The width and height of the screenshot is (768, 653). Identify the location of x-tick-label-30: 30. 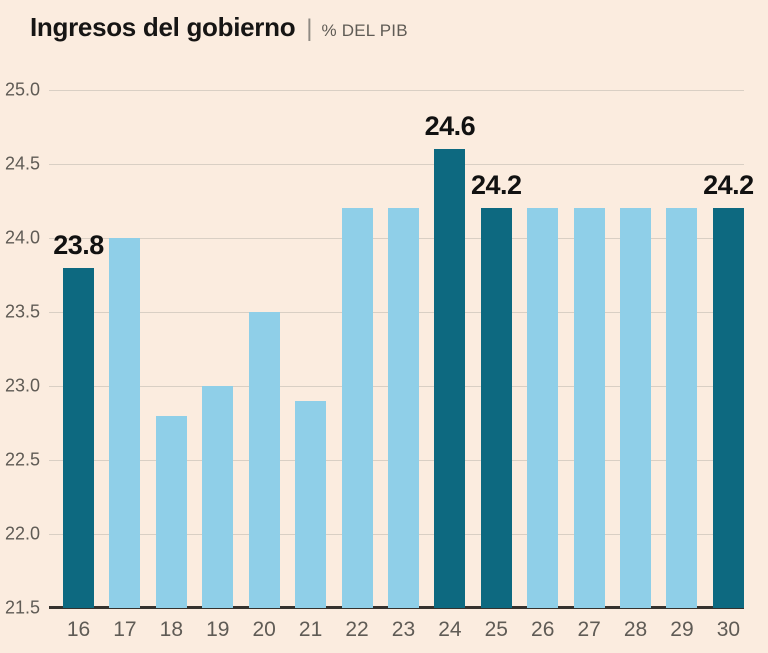
(728, 629).